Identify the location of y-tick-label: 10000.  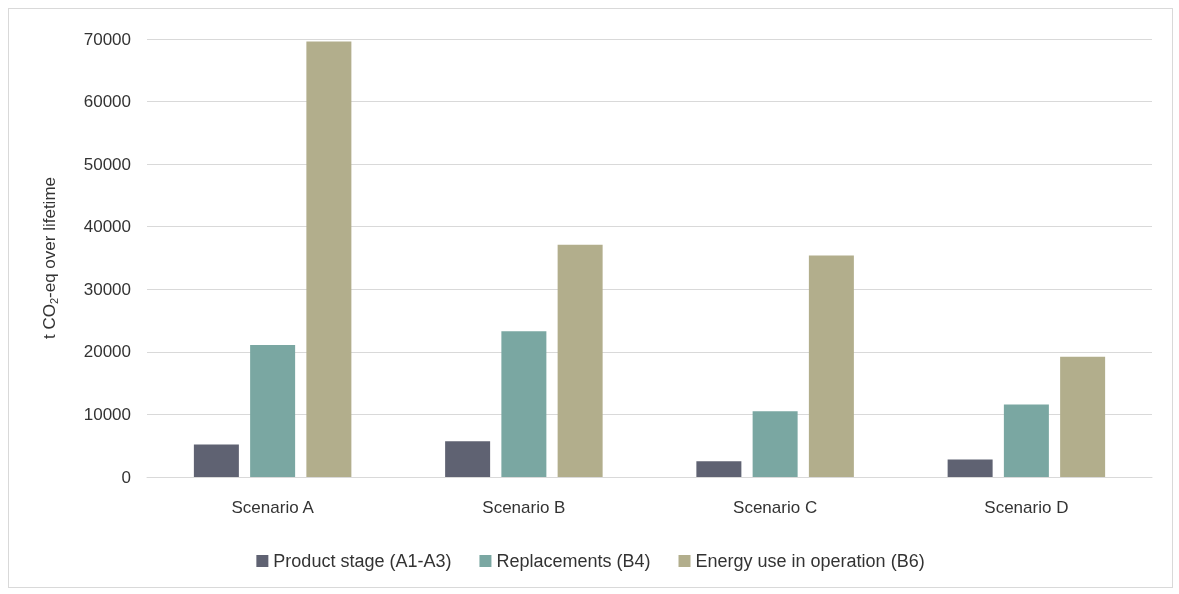
(107, 414).